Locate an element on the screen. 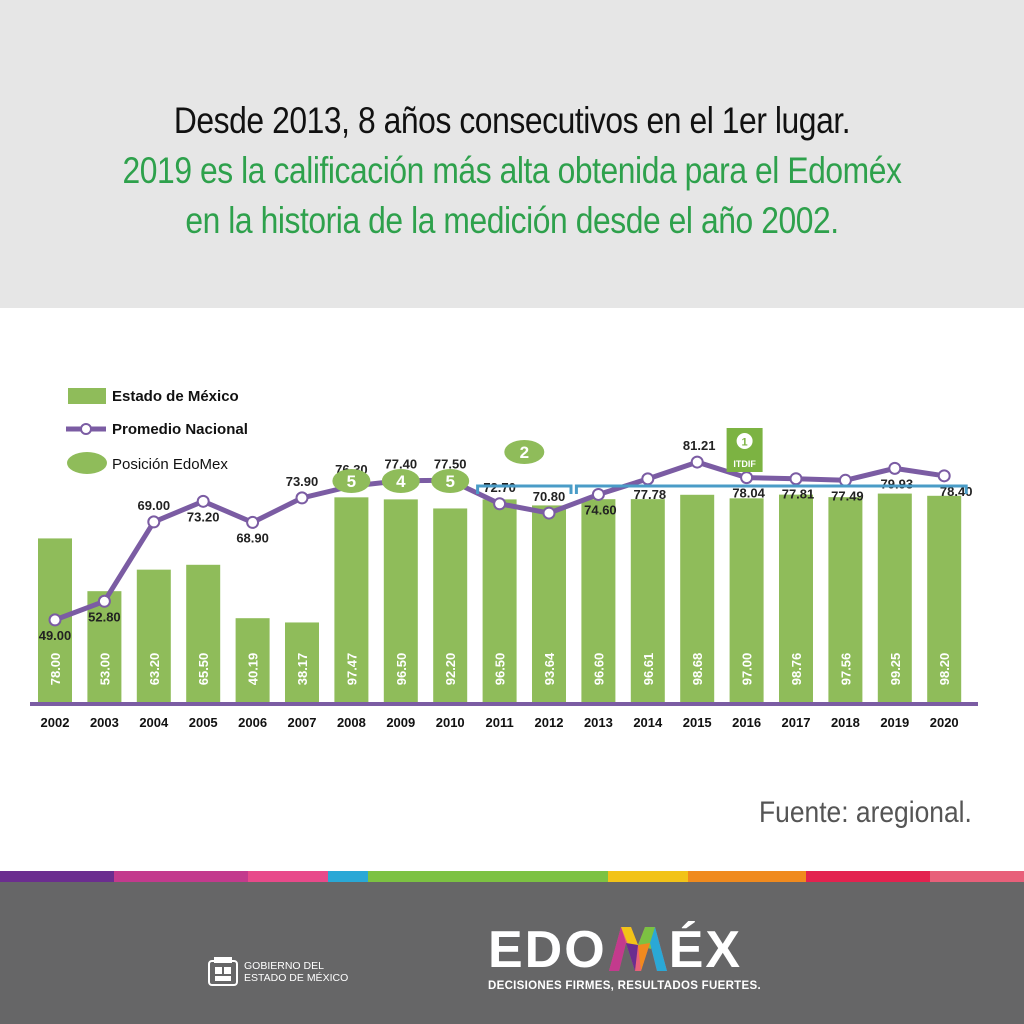 The image size is (1024, 1024). position-label-2009: 4 is located at coordinates (401, 481).